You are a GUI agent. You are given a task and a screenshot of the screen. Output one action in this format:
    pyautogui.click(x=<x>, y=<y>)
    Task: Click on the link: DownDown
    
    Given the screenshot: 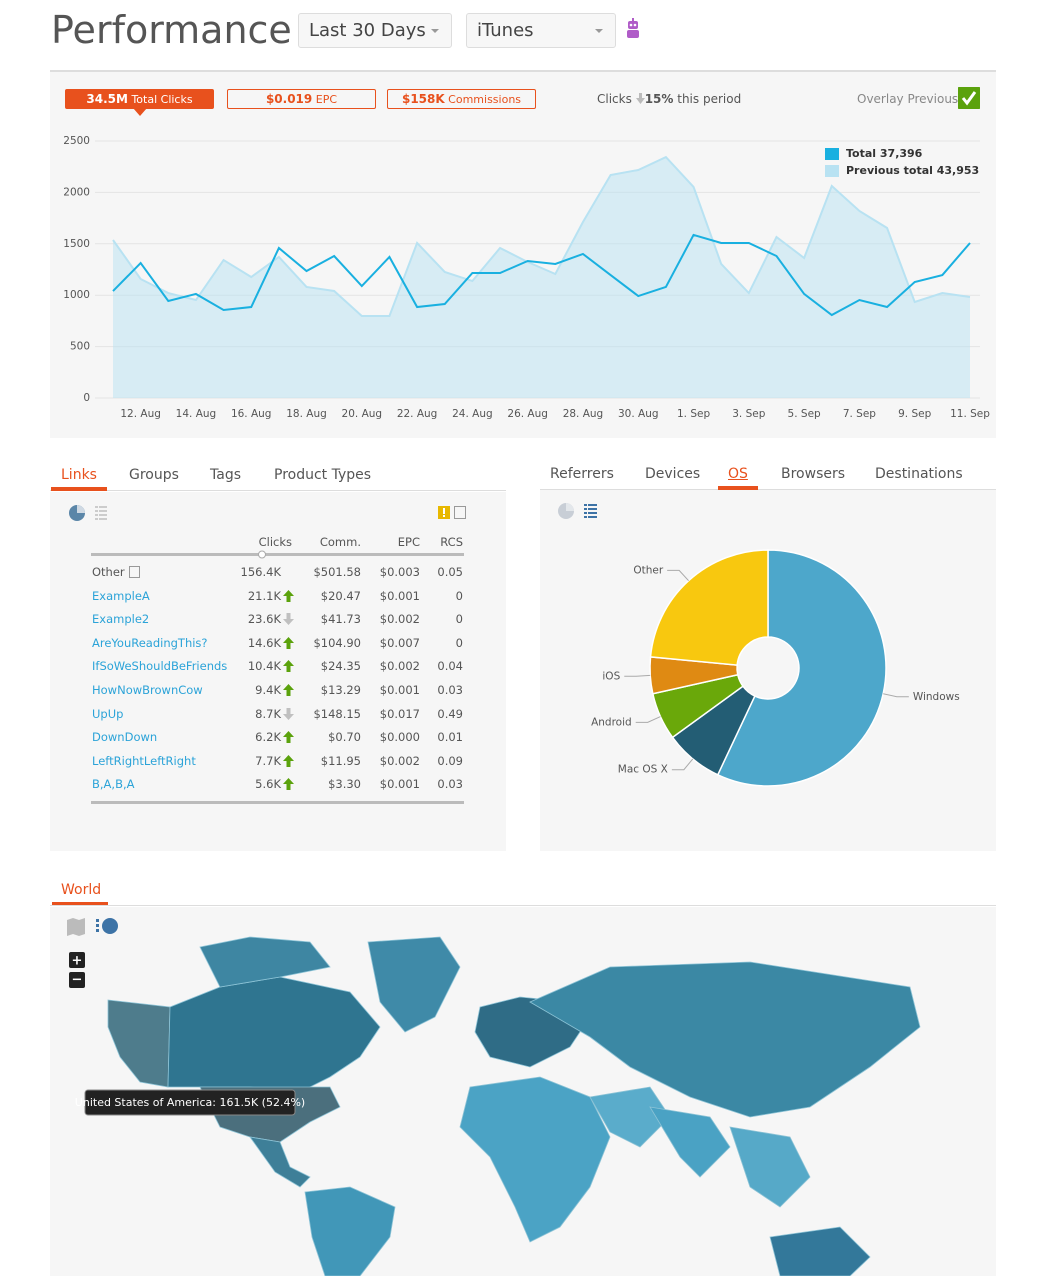 What is the action you would take?
    pyautogui.click(x=125, y=737)
    